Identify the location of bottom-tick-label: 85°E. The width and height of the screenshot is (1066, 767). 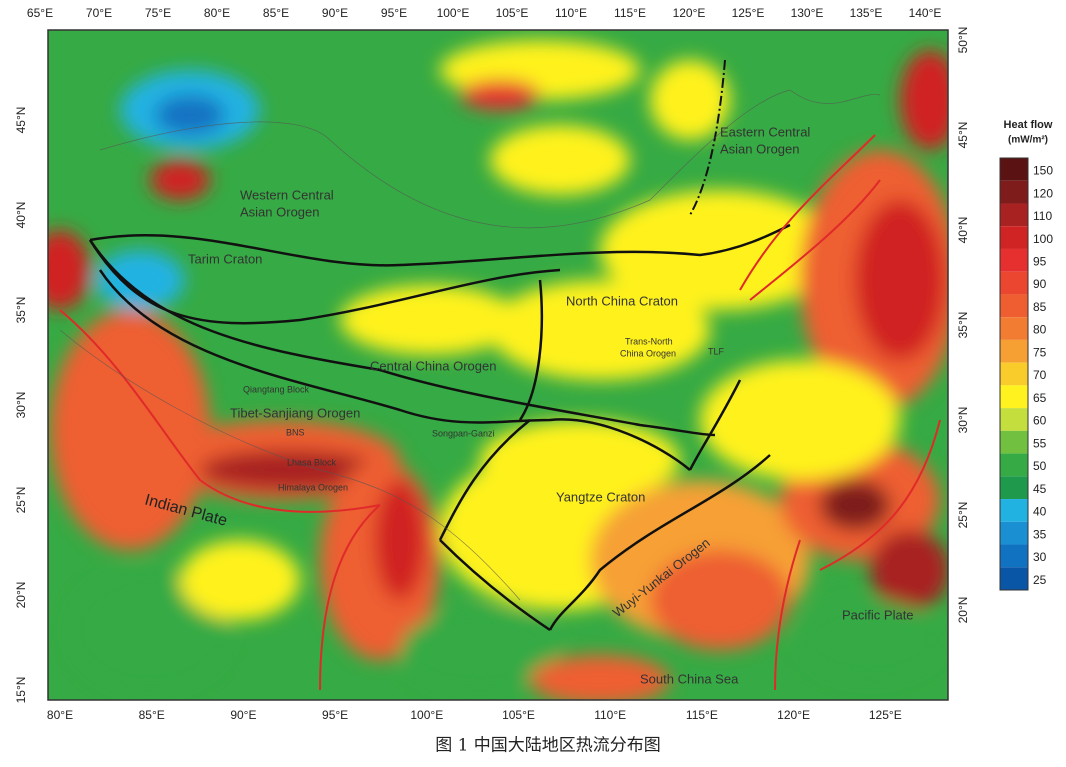
(152, 715).